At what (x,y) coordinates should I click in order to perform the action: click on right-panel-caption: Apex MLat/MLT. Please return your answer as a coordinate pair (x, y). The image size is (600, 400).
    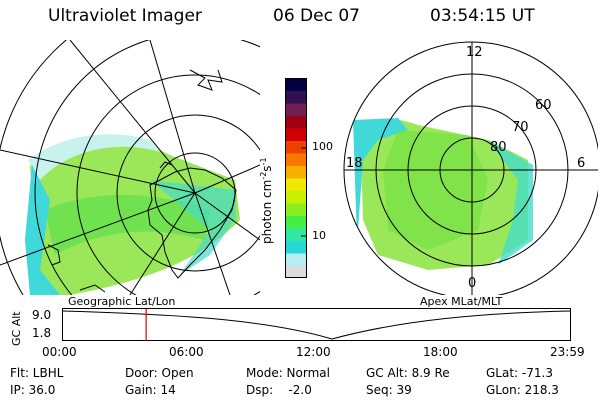
    Looking at the image, I should click on (461, 301).